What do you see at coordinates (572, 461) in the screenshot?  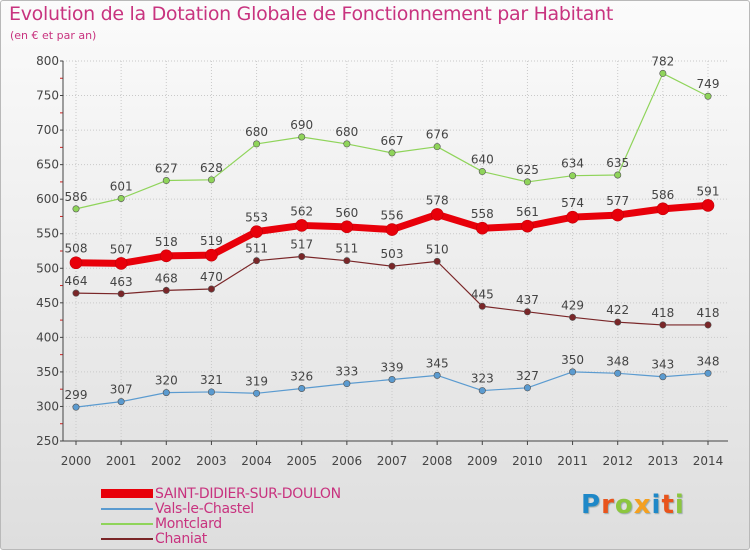 I see `x-tick-label: 2011` at bounding box center [572, 461].